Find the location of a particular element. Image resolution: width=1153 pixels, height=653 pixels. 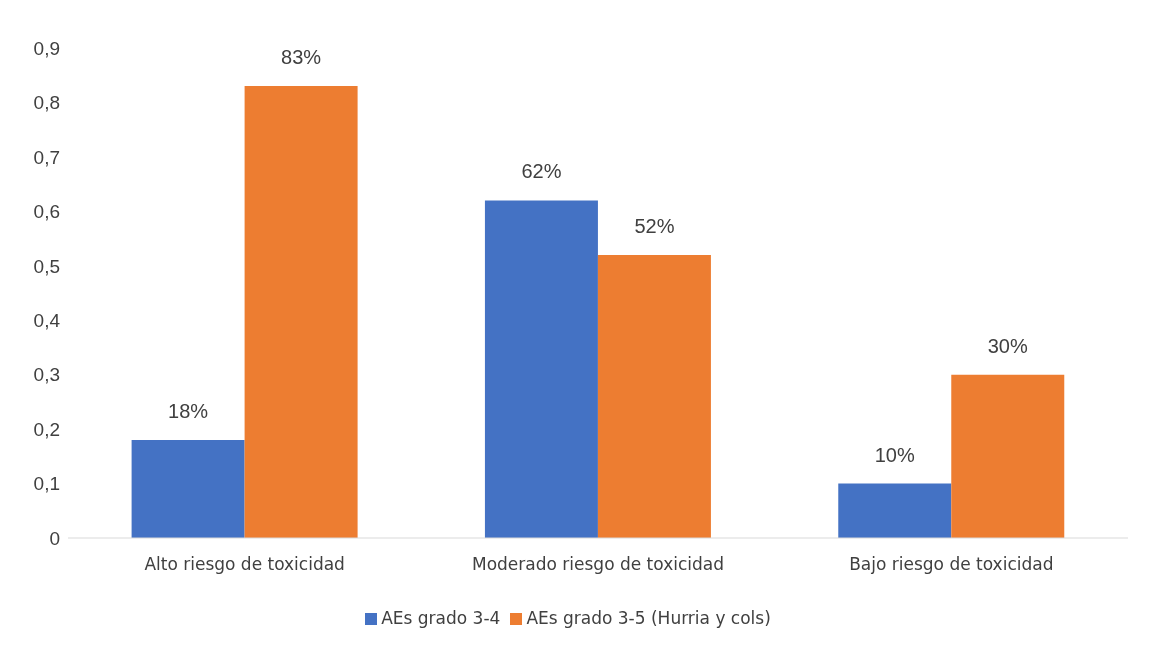

data-label: 18% is located at coordinates (188, 411).